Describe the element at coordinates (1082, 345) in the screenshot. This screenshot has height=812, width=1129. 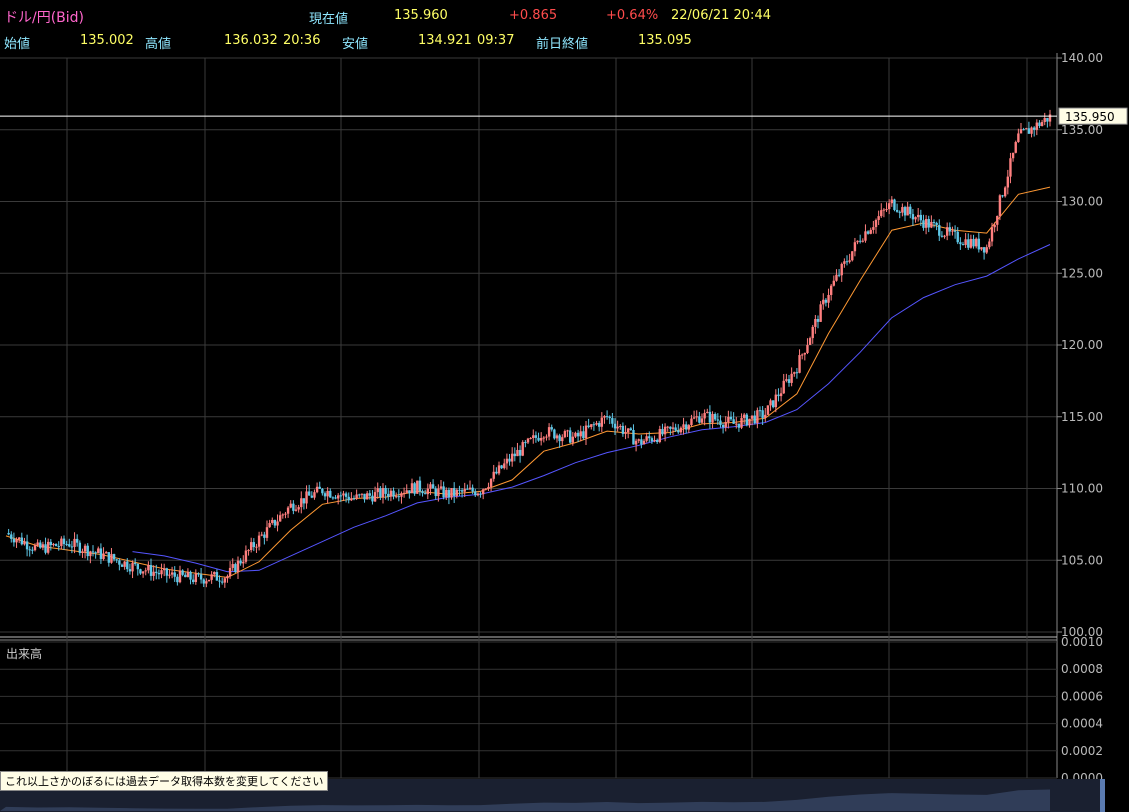
I see `y-tick-label: 120.00` at that location.